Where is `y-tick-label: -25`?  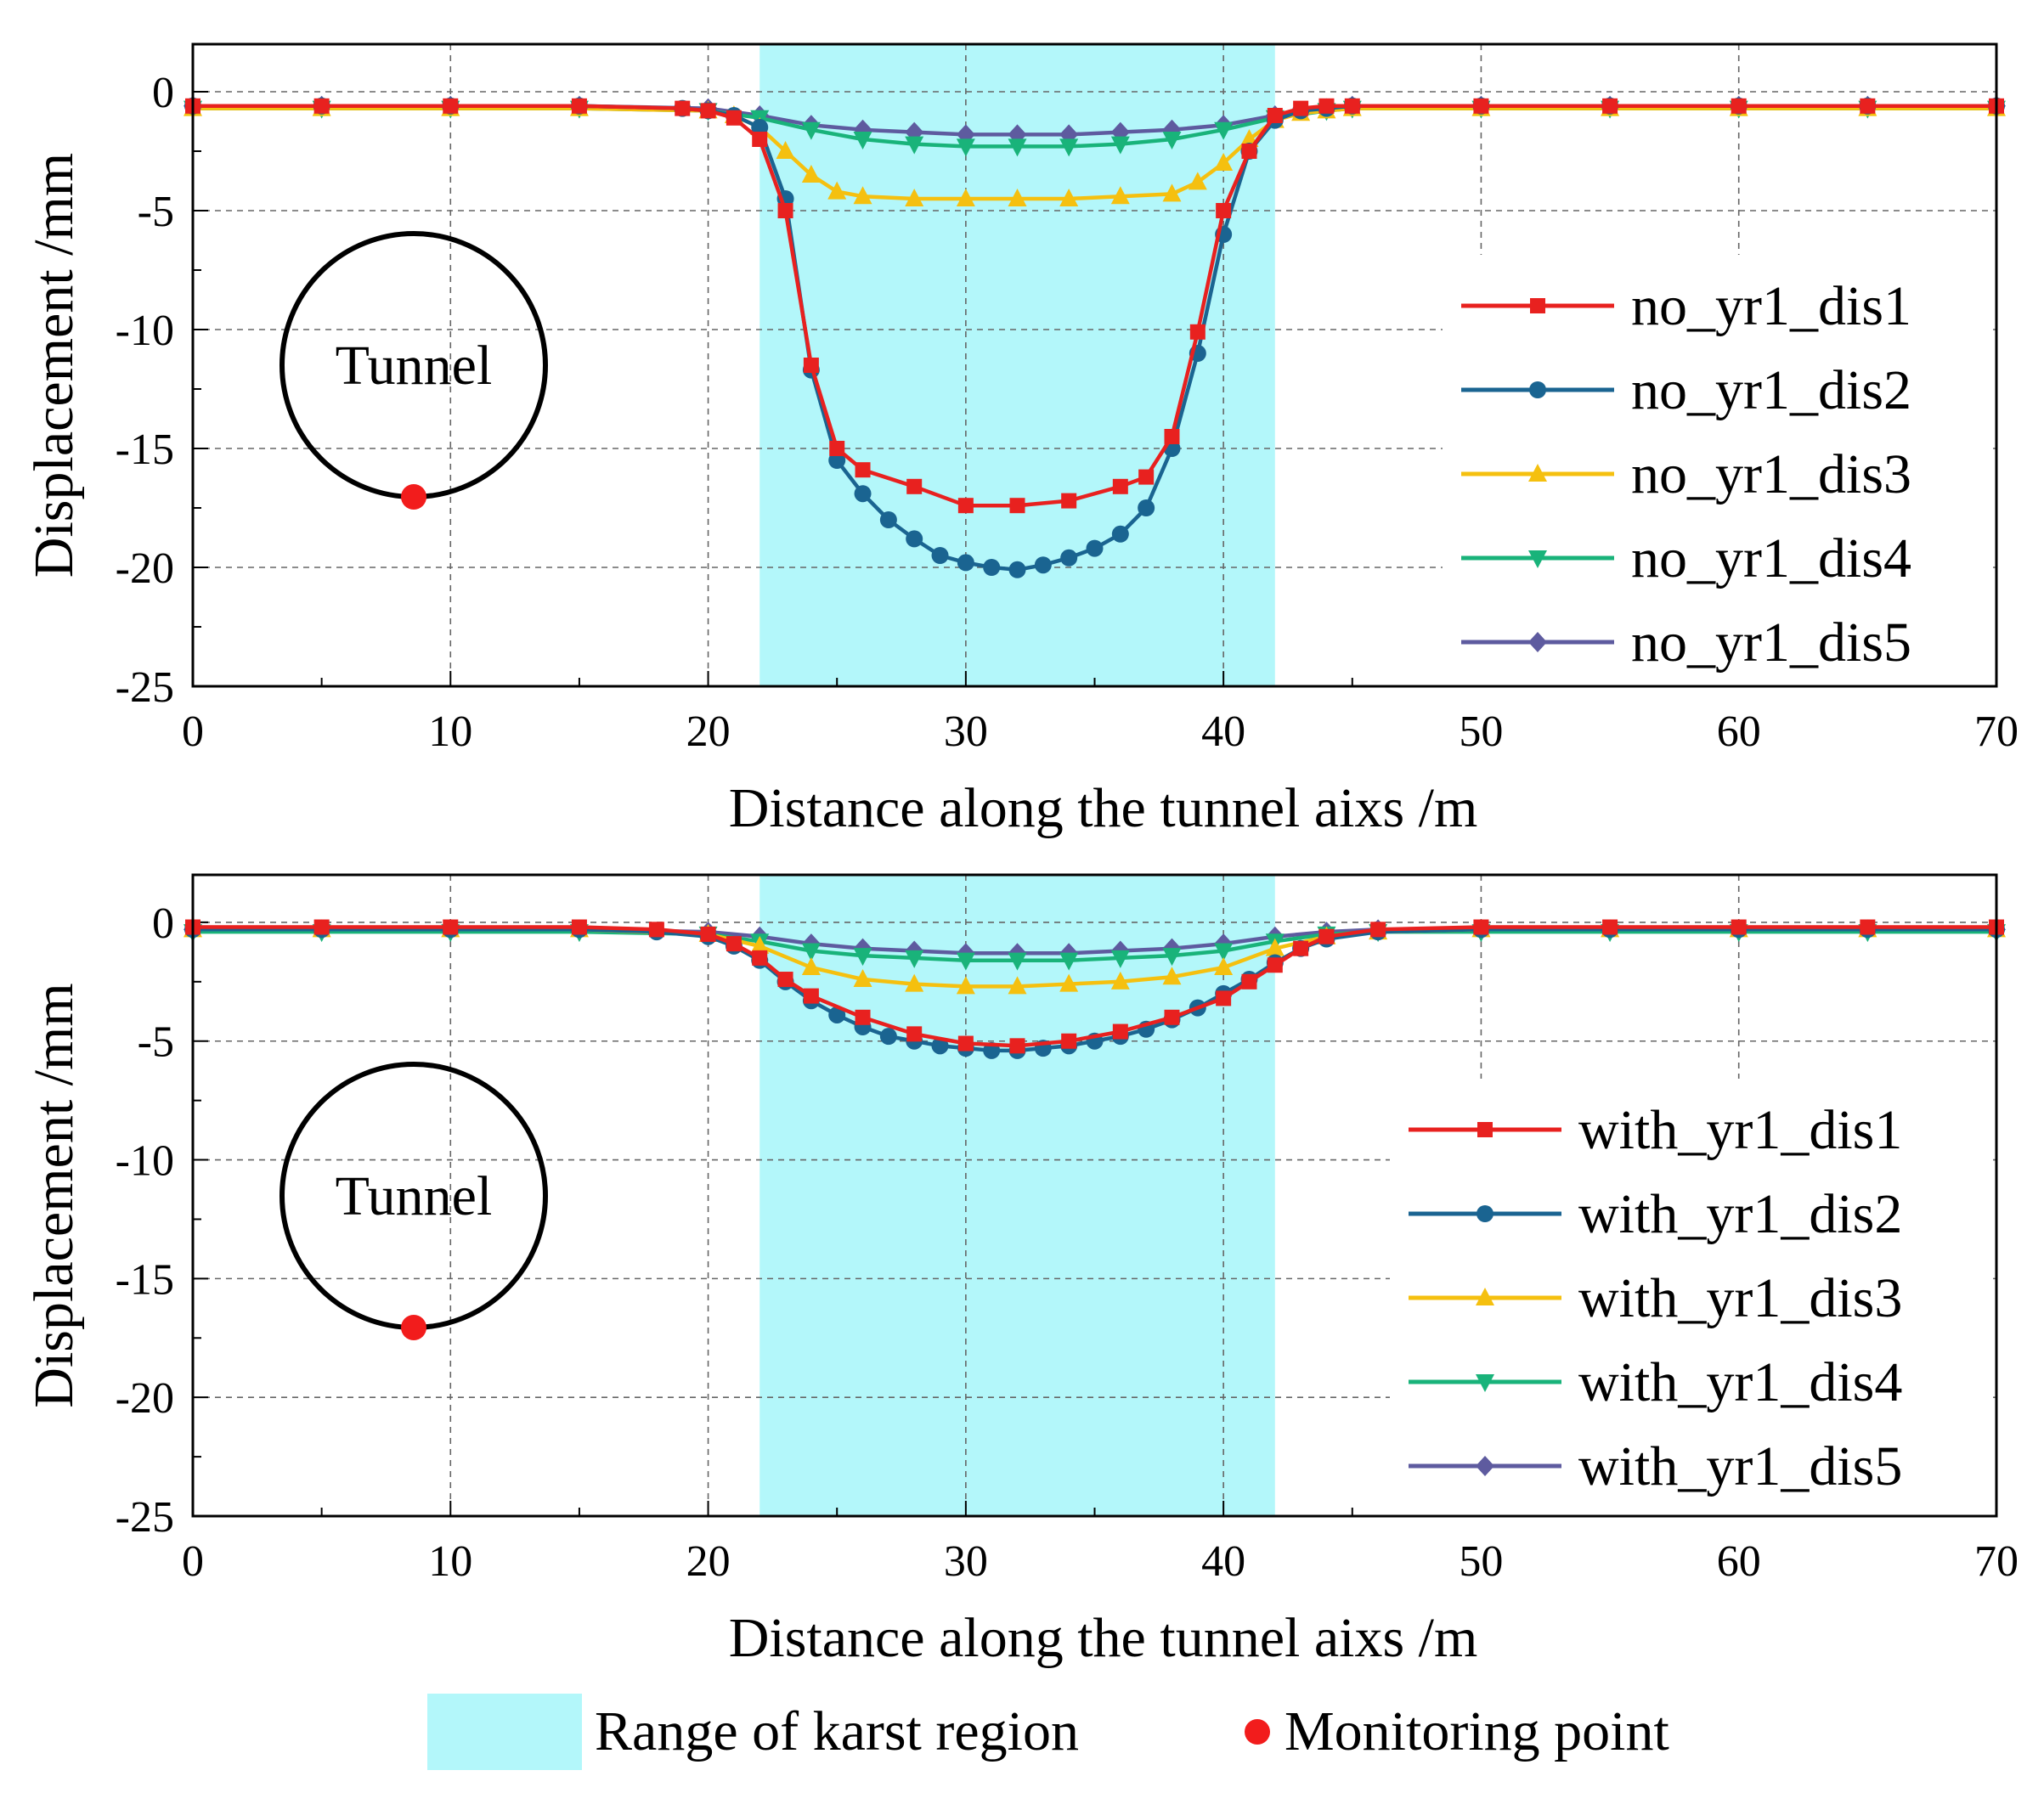 y-tick-label: -25 is located at coordinates (145, 1517).